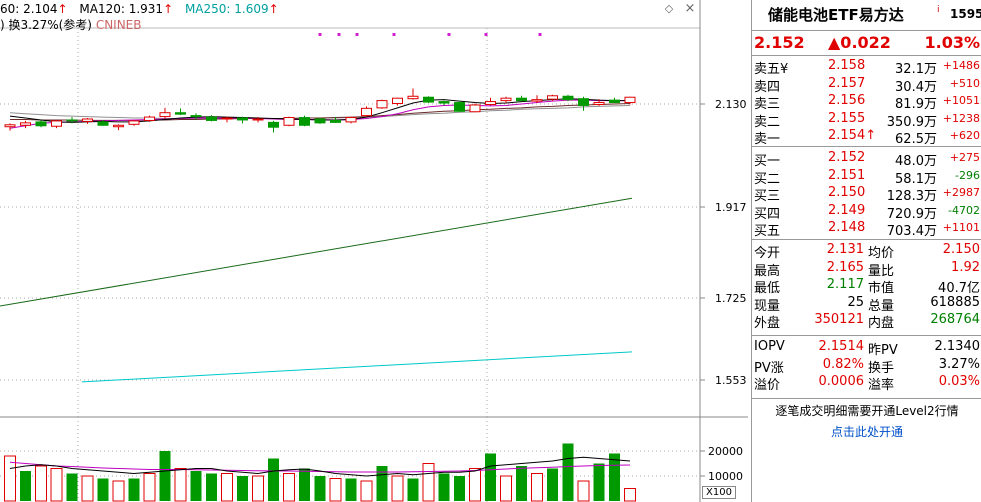 The width and height of the screenshot is (981, 502). What do you see at coordinates (909, 87) in the screenshot?
I see `ask-volume-value: 30.4` at bounding box center [909, 87].